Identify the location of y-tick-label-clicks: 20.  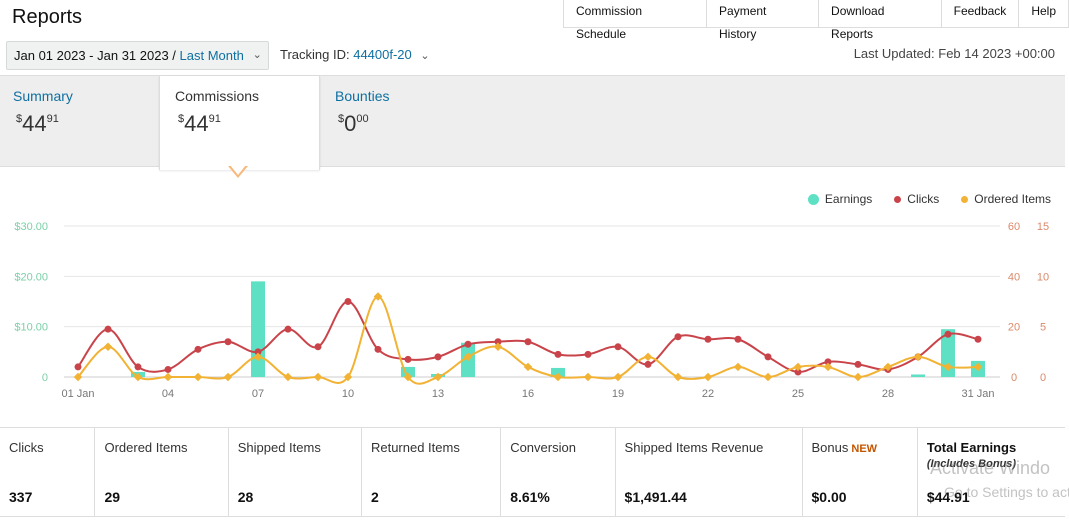
(1014, 328).